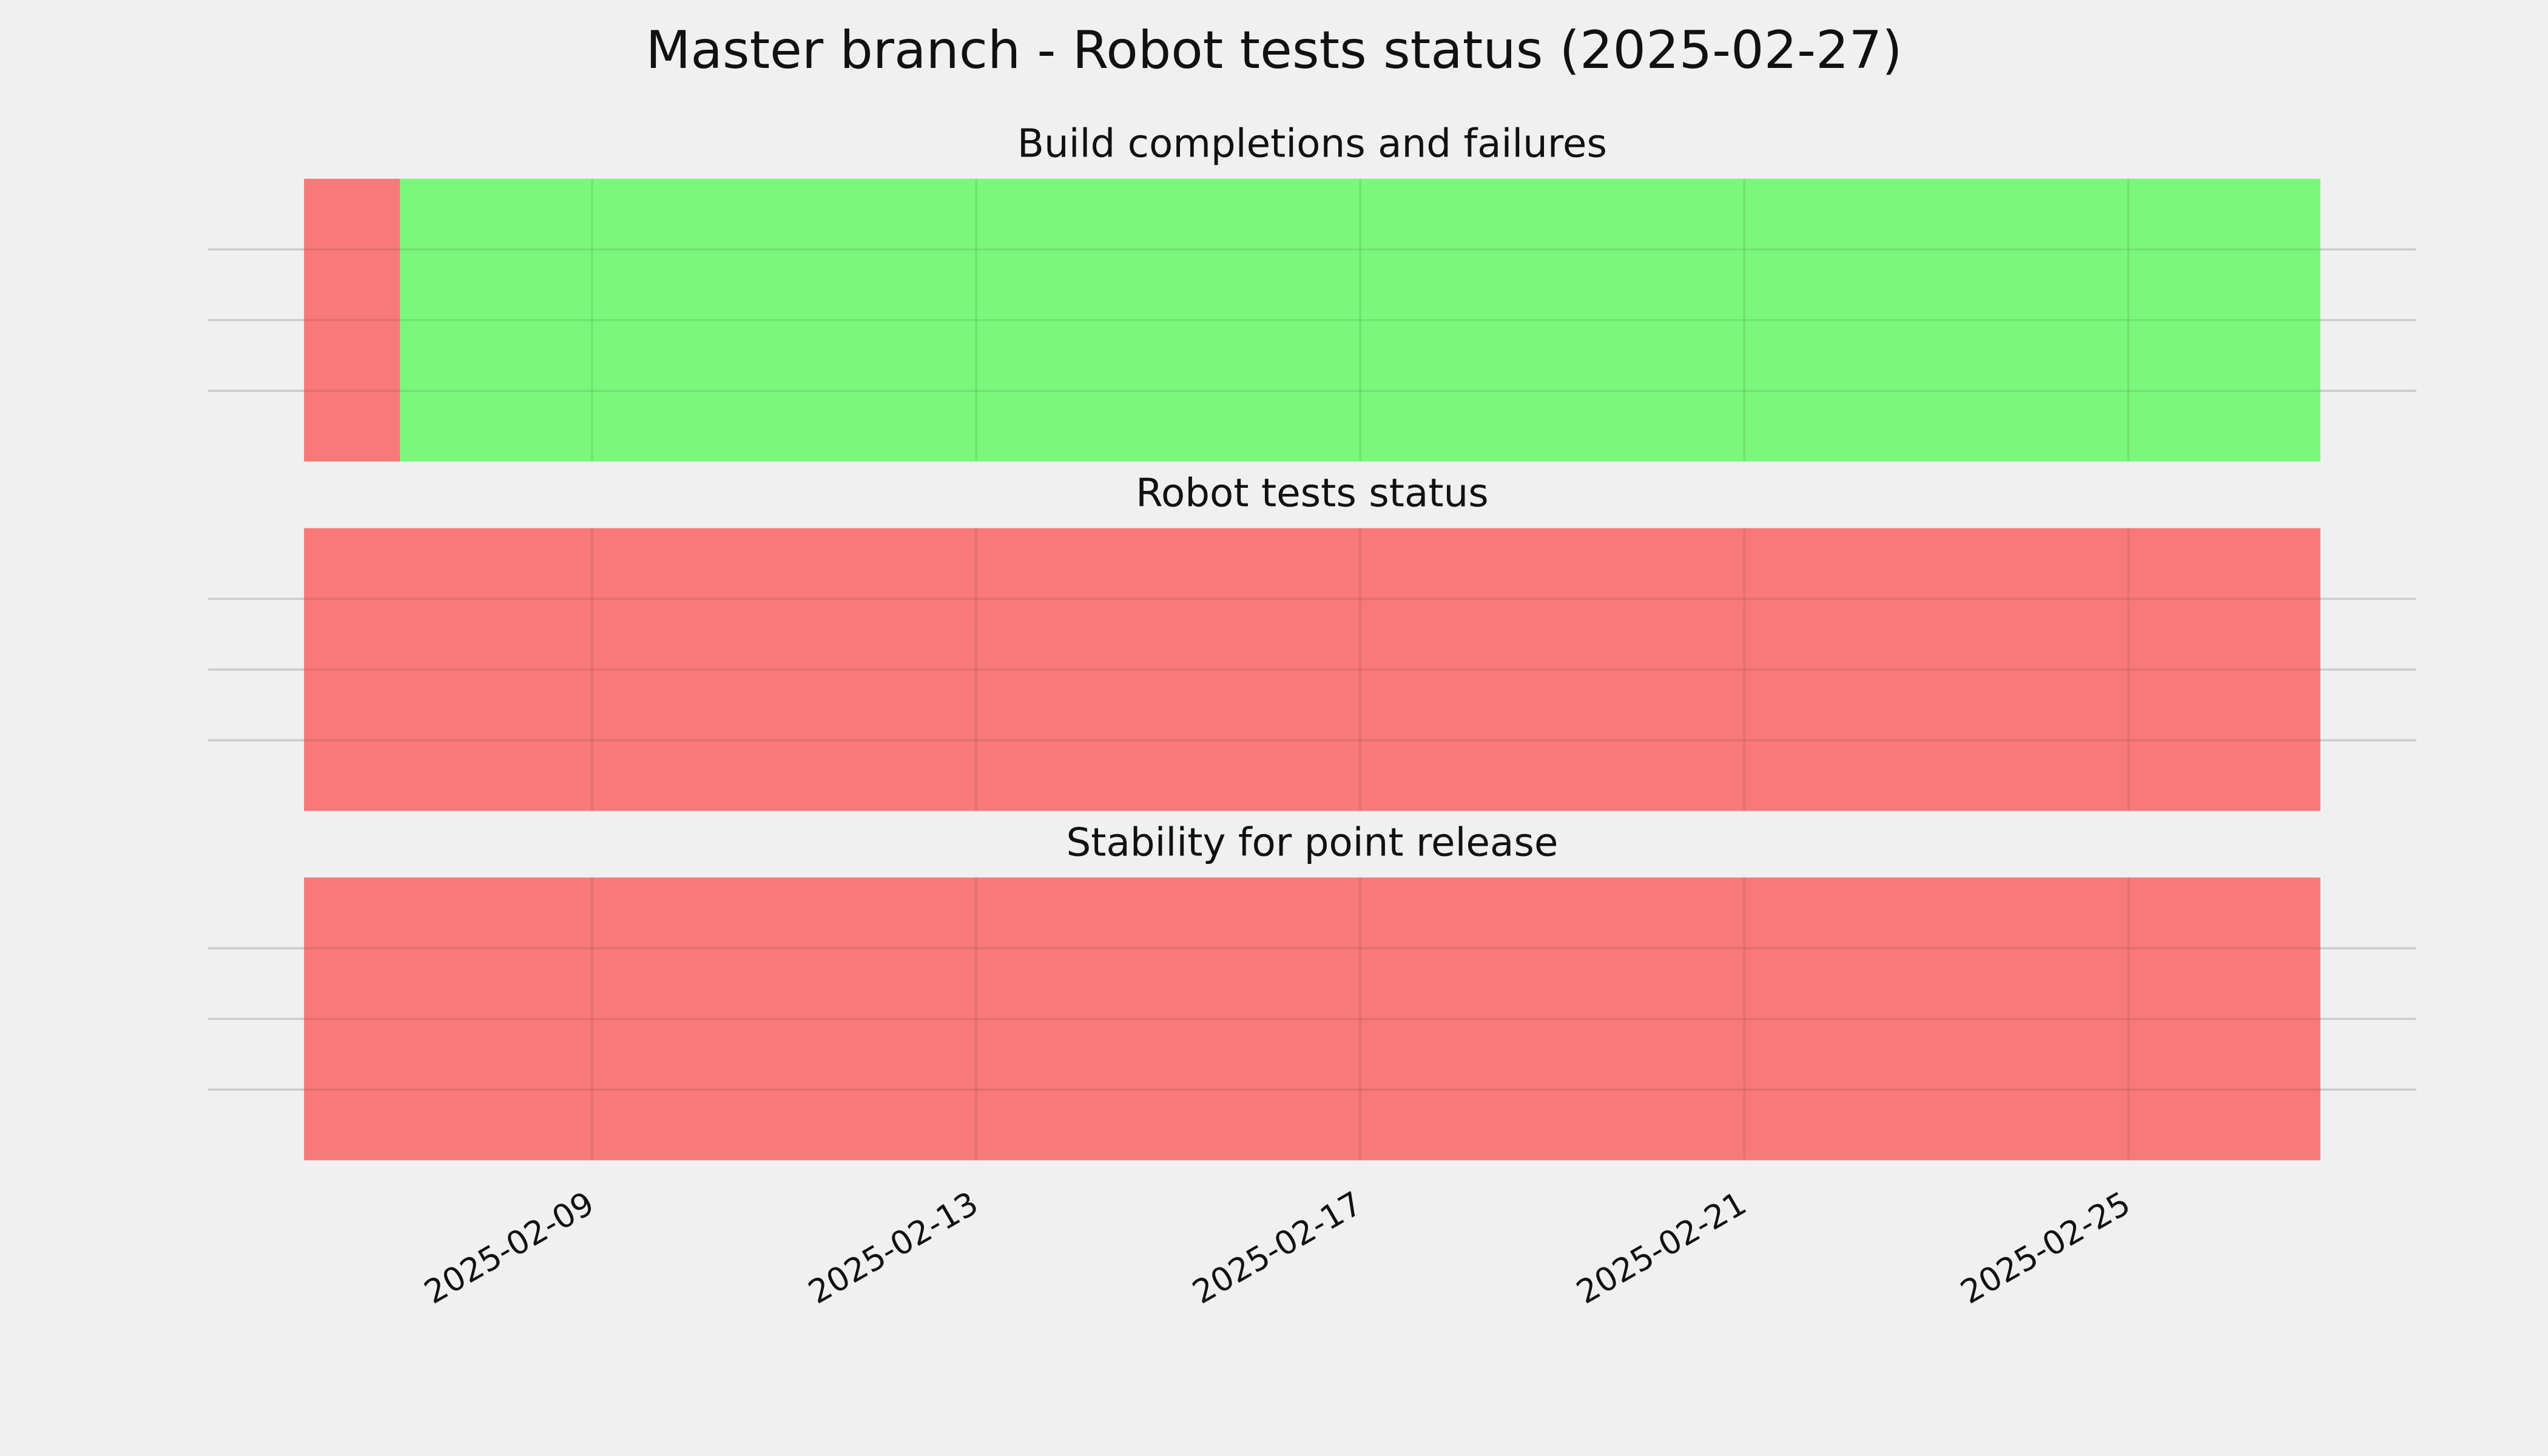 Image resolution: width=2548 pixels, height=1456 pixels. Describe the element at coordinates (1313, 842) in the screenshot. I see `panel-title: Stability for point release` at that location.